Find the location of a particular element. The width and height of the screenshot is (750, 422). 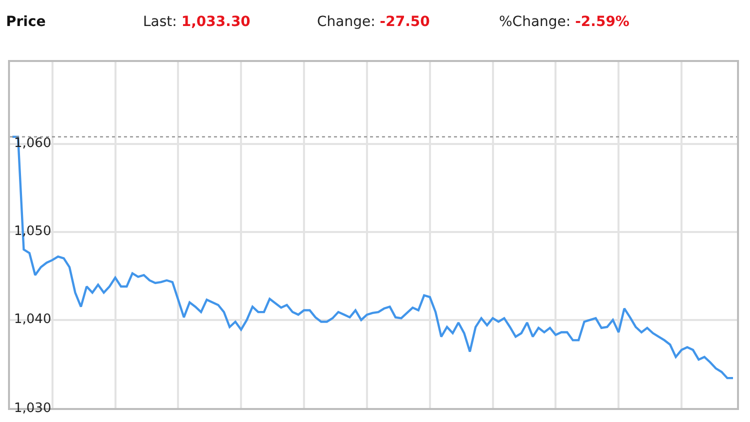

text: Last: 1,033.30 is located at coordinates (197, 22).